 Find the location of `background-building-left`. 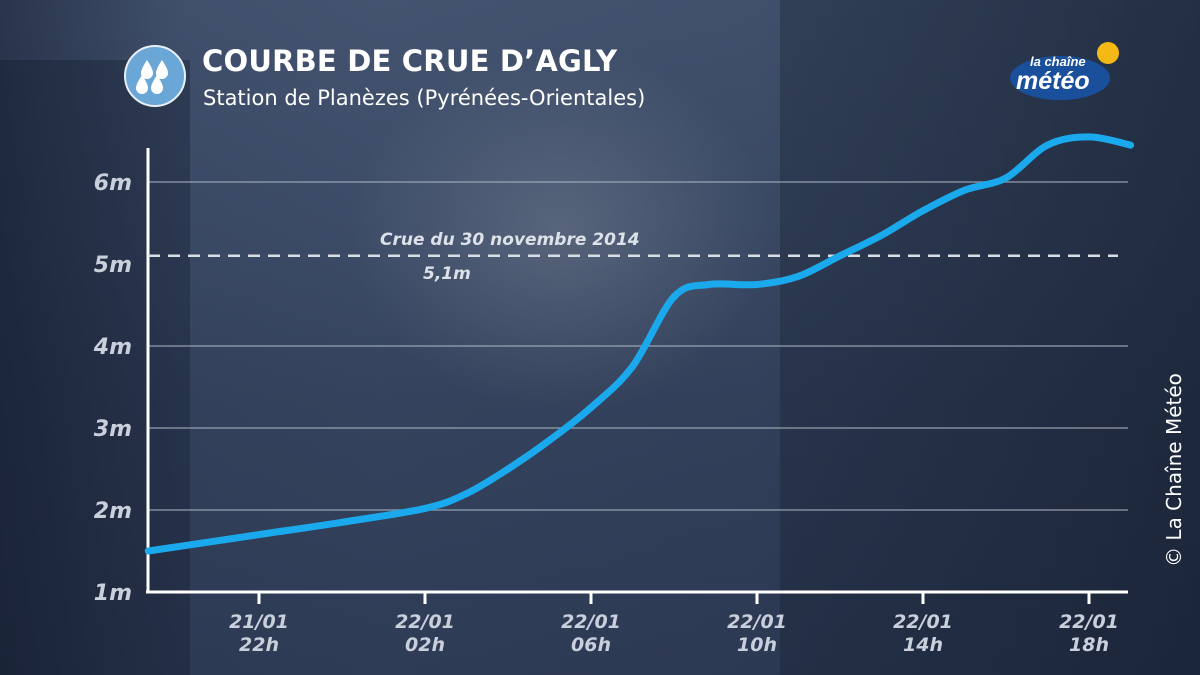

background-building-left is located at coordinates (95, 367).